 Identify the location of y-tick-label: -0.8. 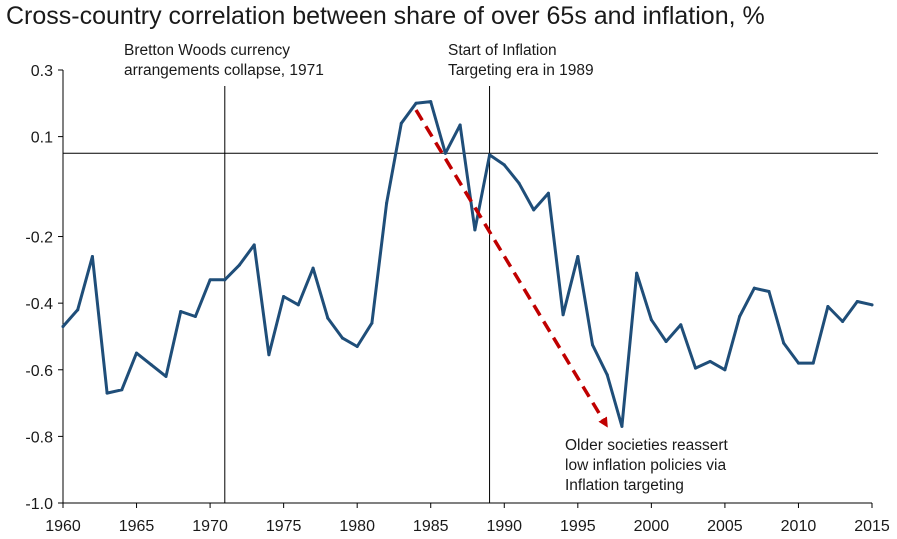
(39, 437).